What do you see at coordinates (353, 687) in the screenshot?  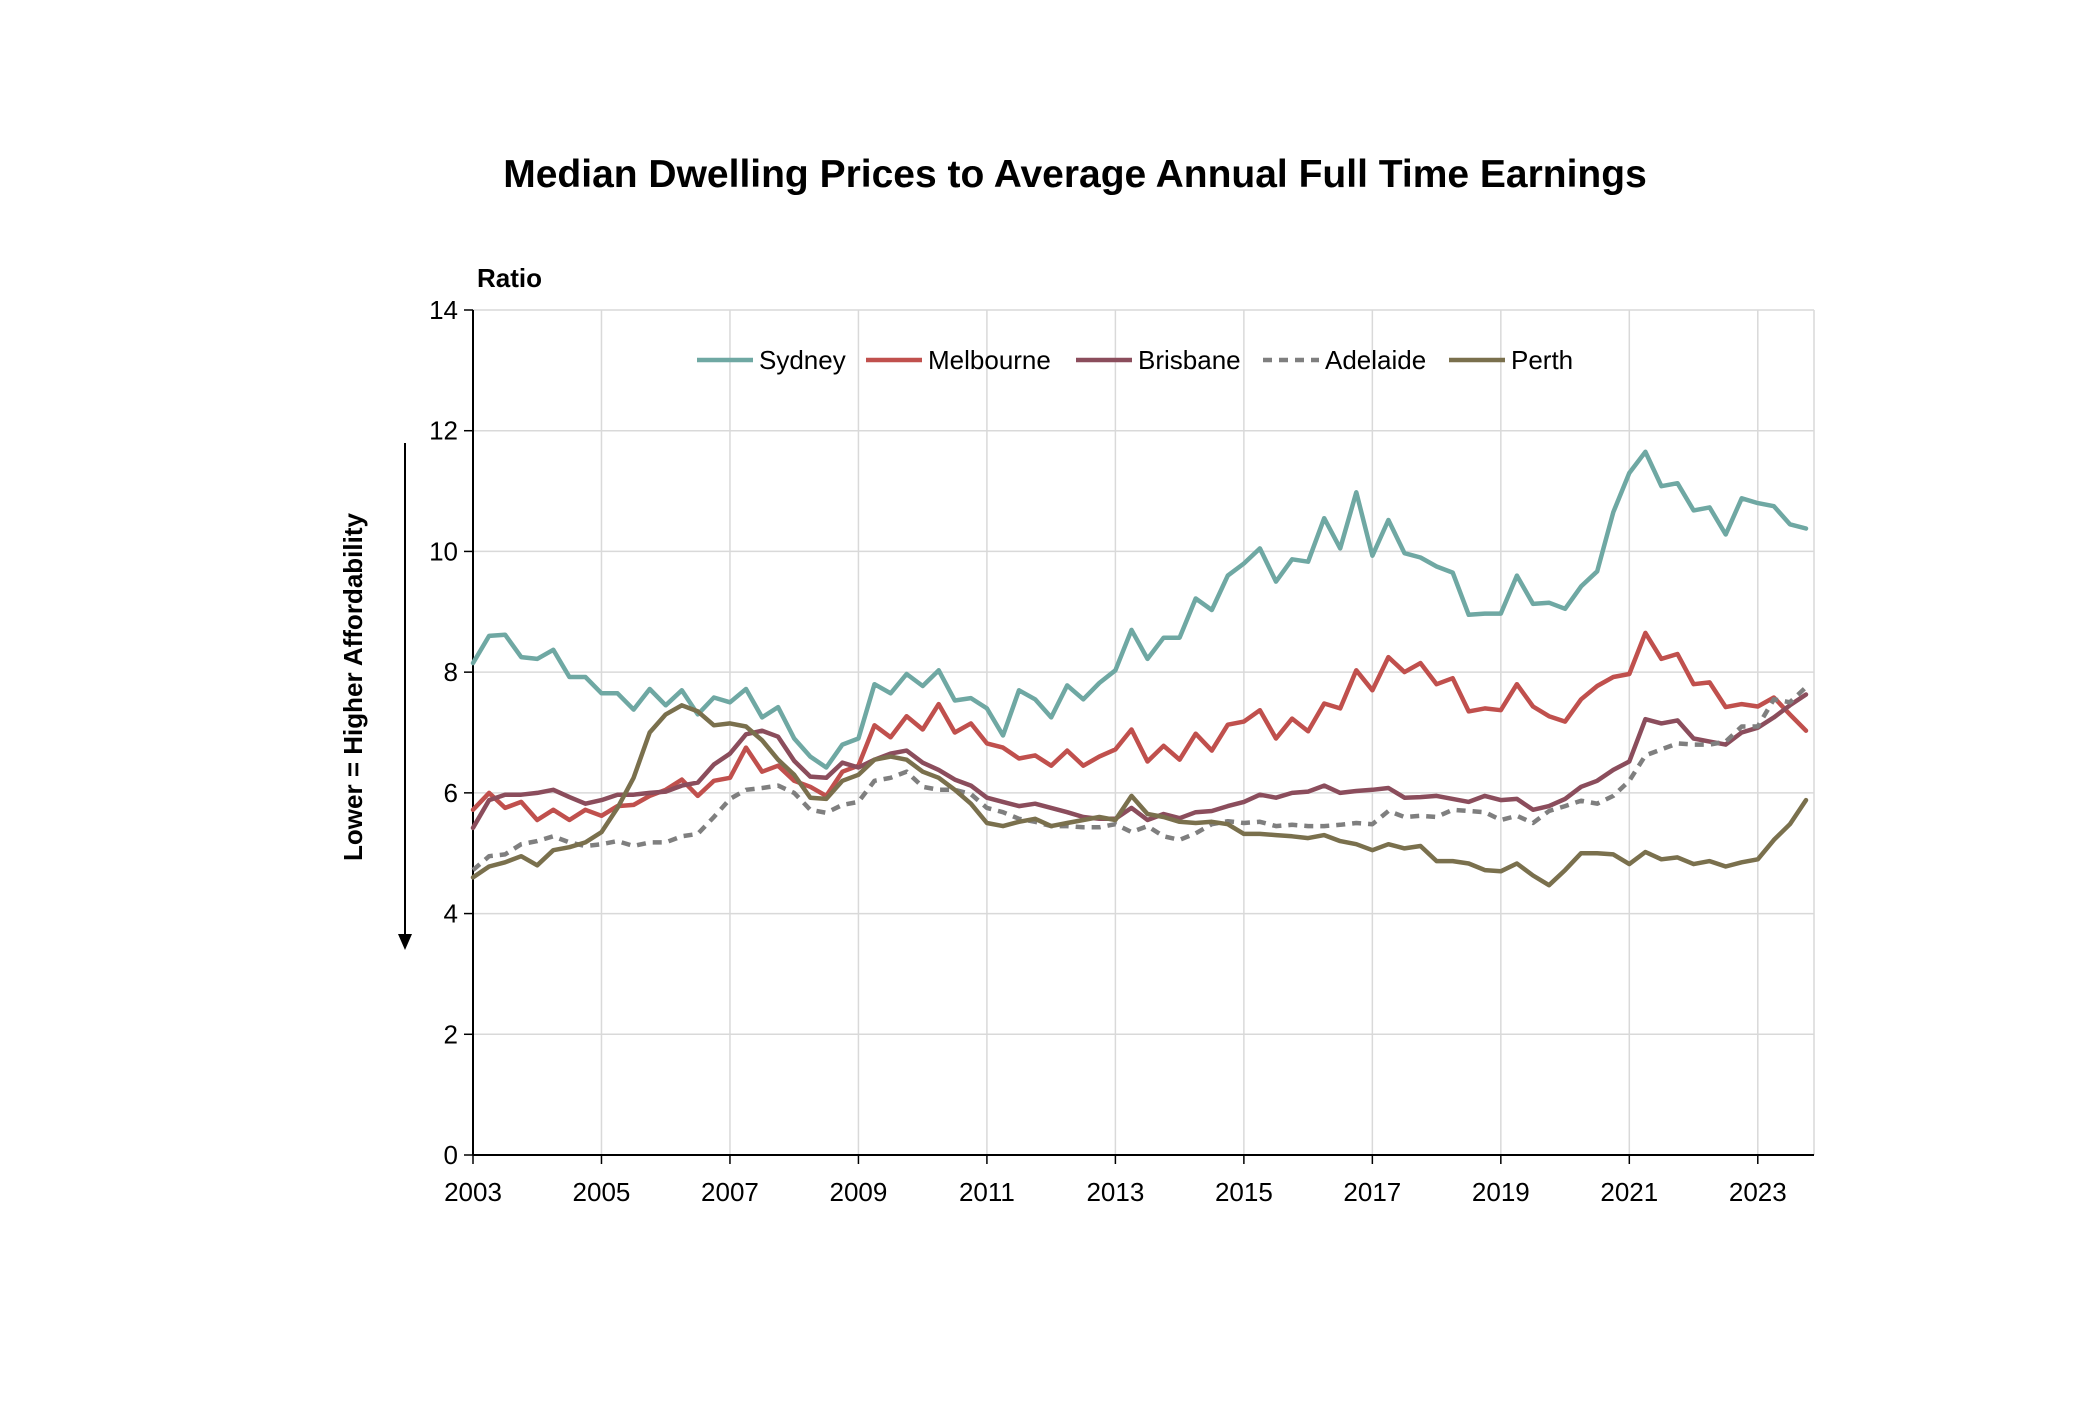 I see `affordability-note-text: Lower = Higher Affordability` at bounding box center [353, 687].